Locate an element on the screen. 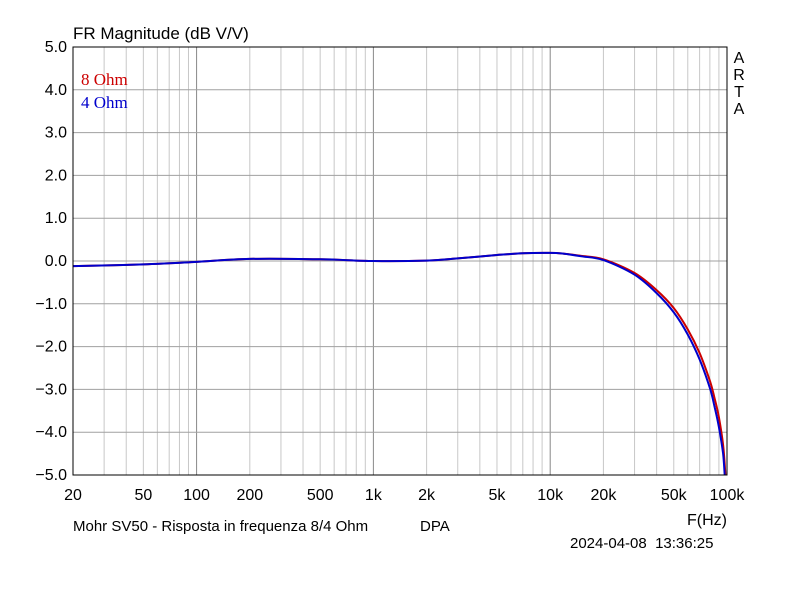  x-tick-label: 10k is located at coordinates (550, 495).